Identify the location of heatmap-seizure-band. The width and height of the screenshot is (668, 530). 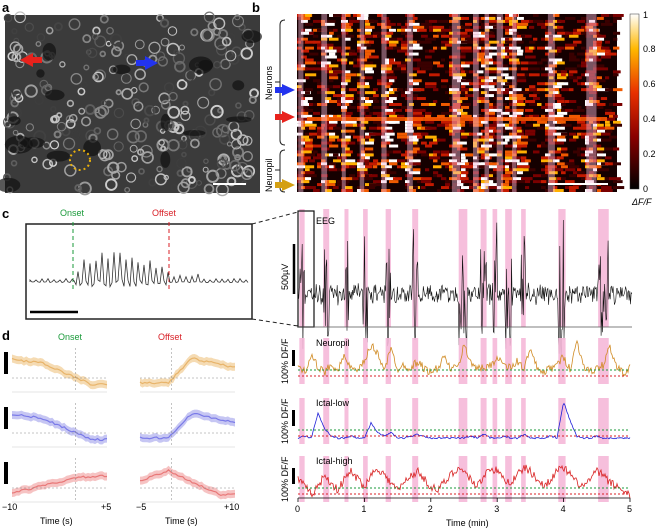
(514, 103).